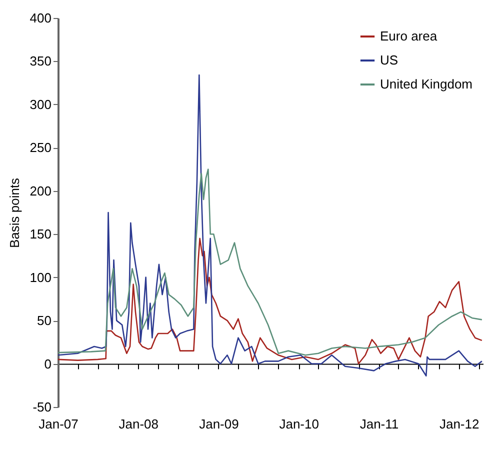 Image resolution: width=501 pixels, height=450 pixels. Describe the element at coordinates (44, 320) in the screenshot. I see `y-tick-label: 50` at that location.